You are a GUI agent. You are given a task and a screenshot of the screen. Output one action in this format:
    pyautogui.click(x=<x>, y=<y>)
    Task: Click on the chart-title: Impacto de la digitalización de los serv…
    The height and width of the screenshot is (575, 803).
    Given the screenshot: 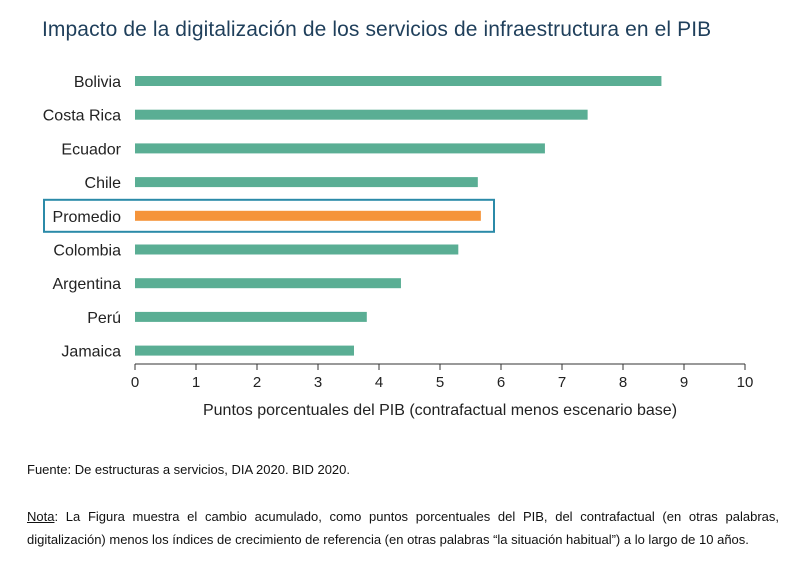 What is the action you would take?
    pyautogui.click(x=377, y=29)
    